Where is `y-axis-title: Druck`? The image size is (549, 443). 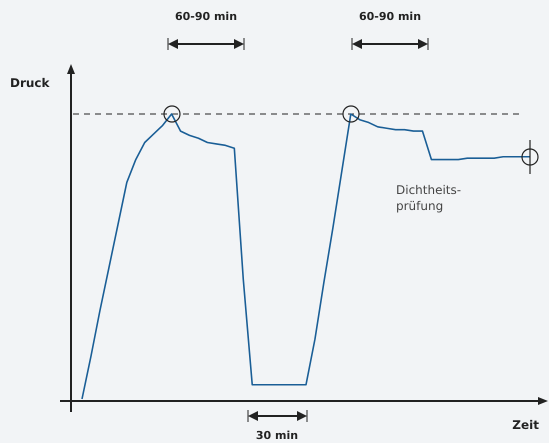 y-axis-title: Druck is located at coordinates (30, 83).